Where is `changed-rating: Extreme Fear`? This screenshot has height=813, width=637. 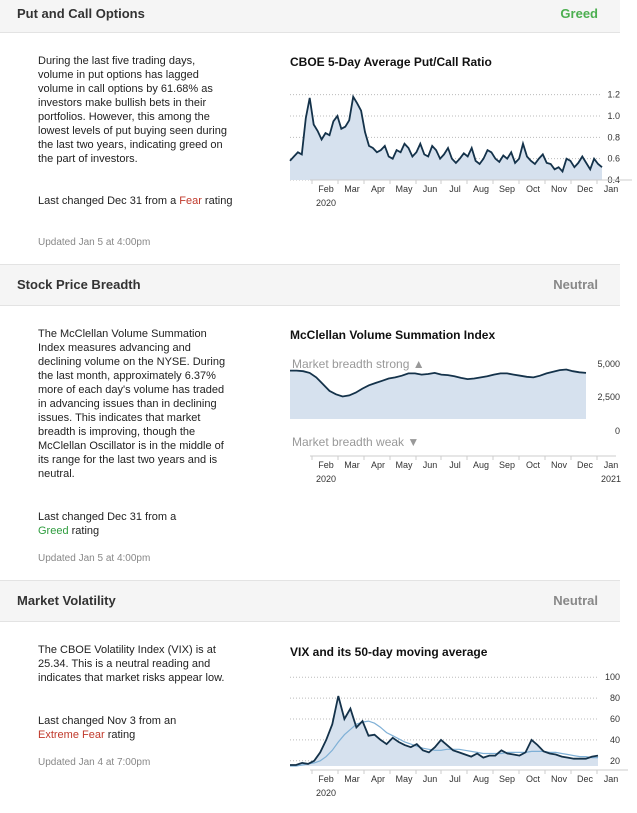 changed-rating: Extreme Fear is located at coordinates (71, 735).